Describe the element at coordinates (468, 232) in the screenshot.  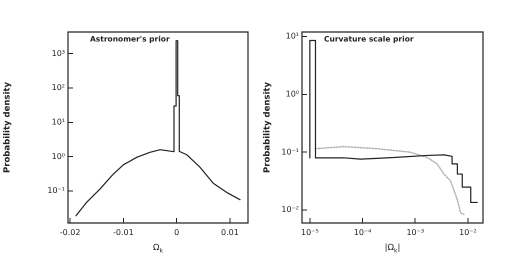
I see `x-tick-label: 10⁻²` at that location.